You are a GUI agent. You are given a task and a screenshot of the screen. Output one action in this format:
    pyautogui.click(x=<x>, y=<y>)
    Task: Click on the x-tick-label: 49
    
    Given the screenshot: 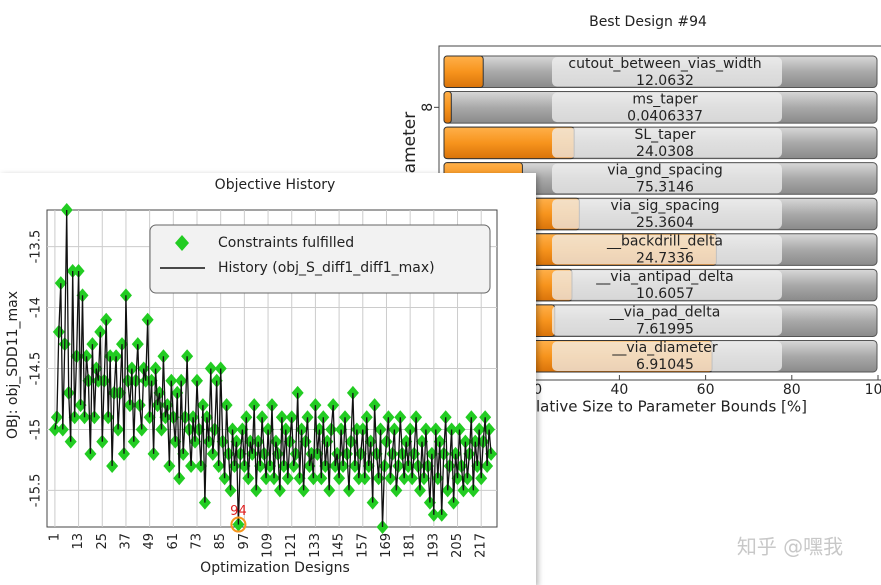 What is the action you would take?
    pyautogui.click(x=149, y=541)
    